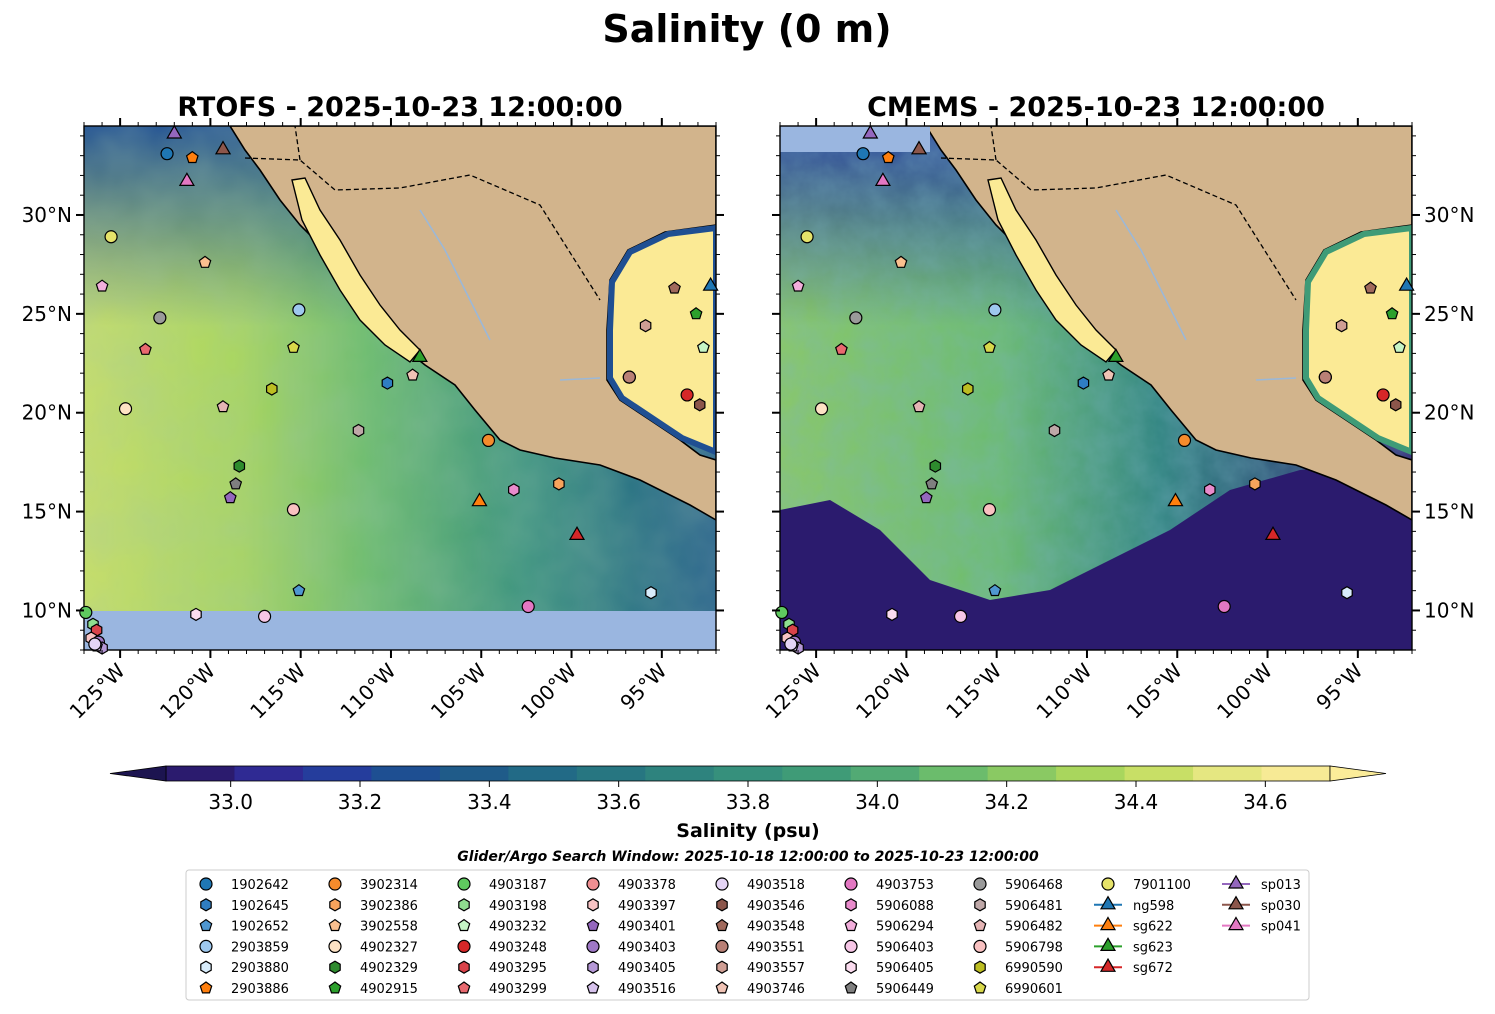 Image resolution: width=1495 pixels, height=1014 pixels. I want to click on legend-label: 4903546, so click(776, 906).